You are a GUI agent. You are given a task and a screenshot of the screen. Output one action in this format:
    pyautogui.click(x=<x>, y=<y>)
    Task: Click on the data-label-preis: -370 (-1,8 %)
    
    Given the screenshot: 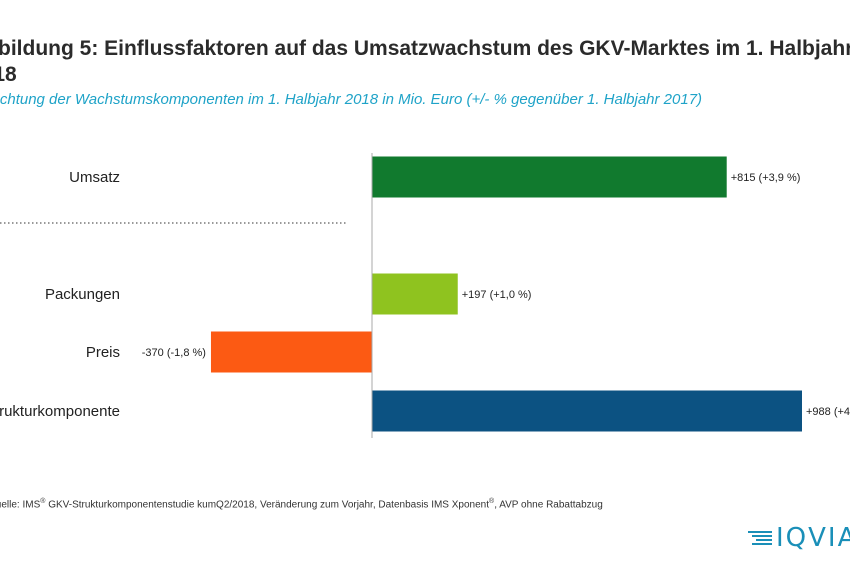 What is the action you would take?
    pyautogui.click(x=174, y=353)
    